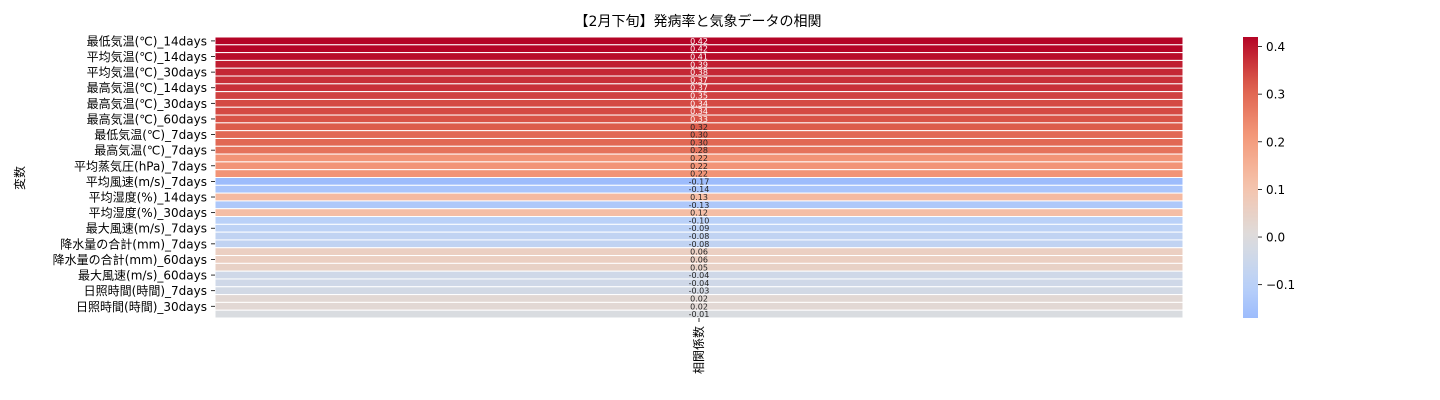  Describe the element at coordinates (699, 72) in the screenshot. I see `cell-value-label: 0.38` at that location.